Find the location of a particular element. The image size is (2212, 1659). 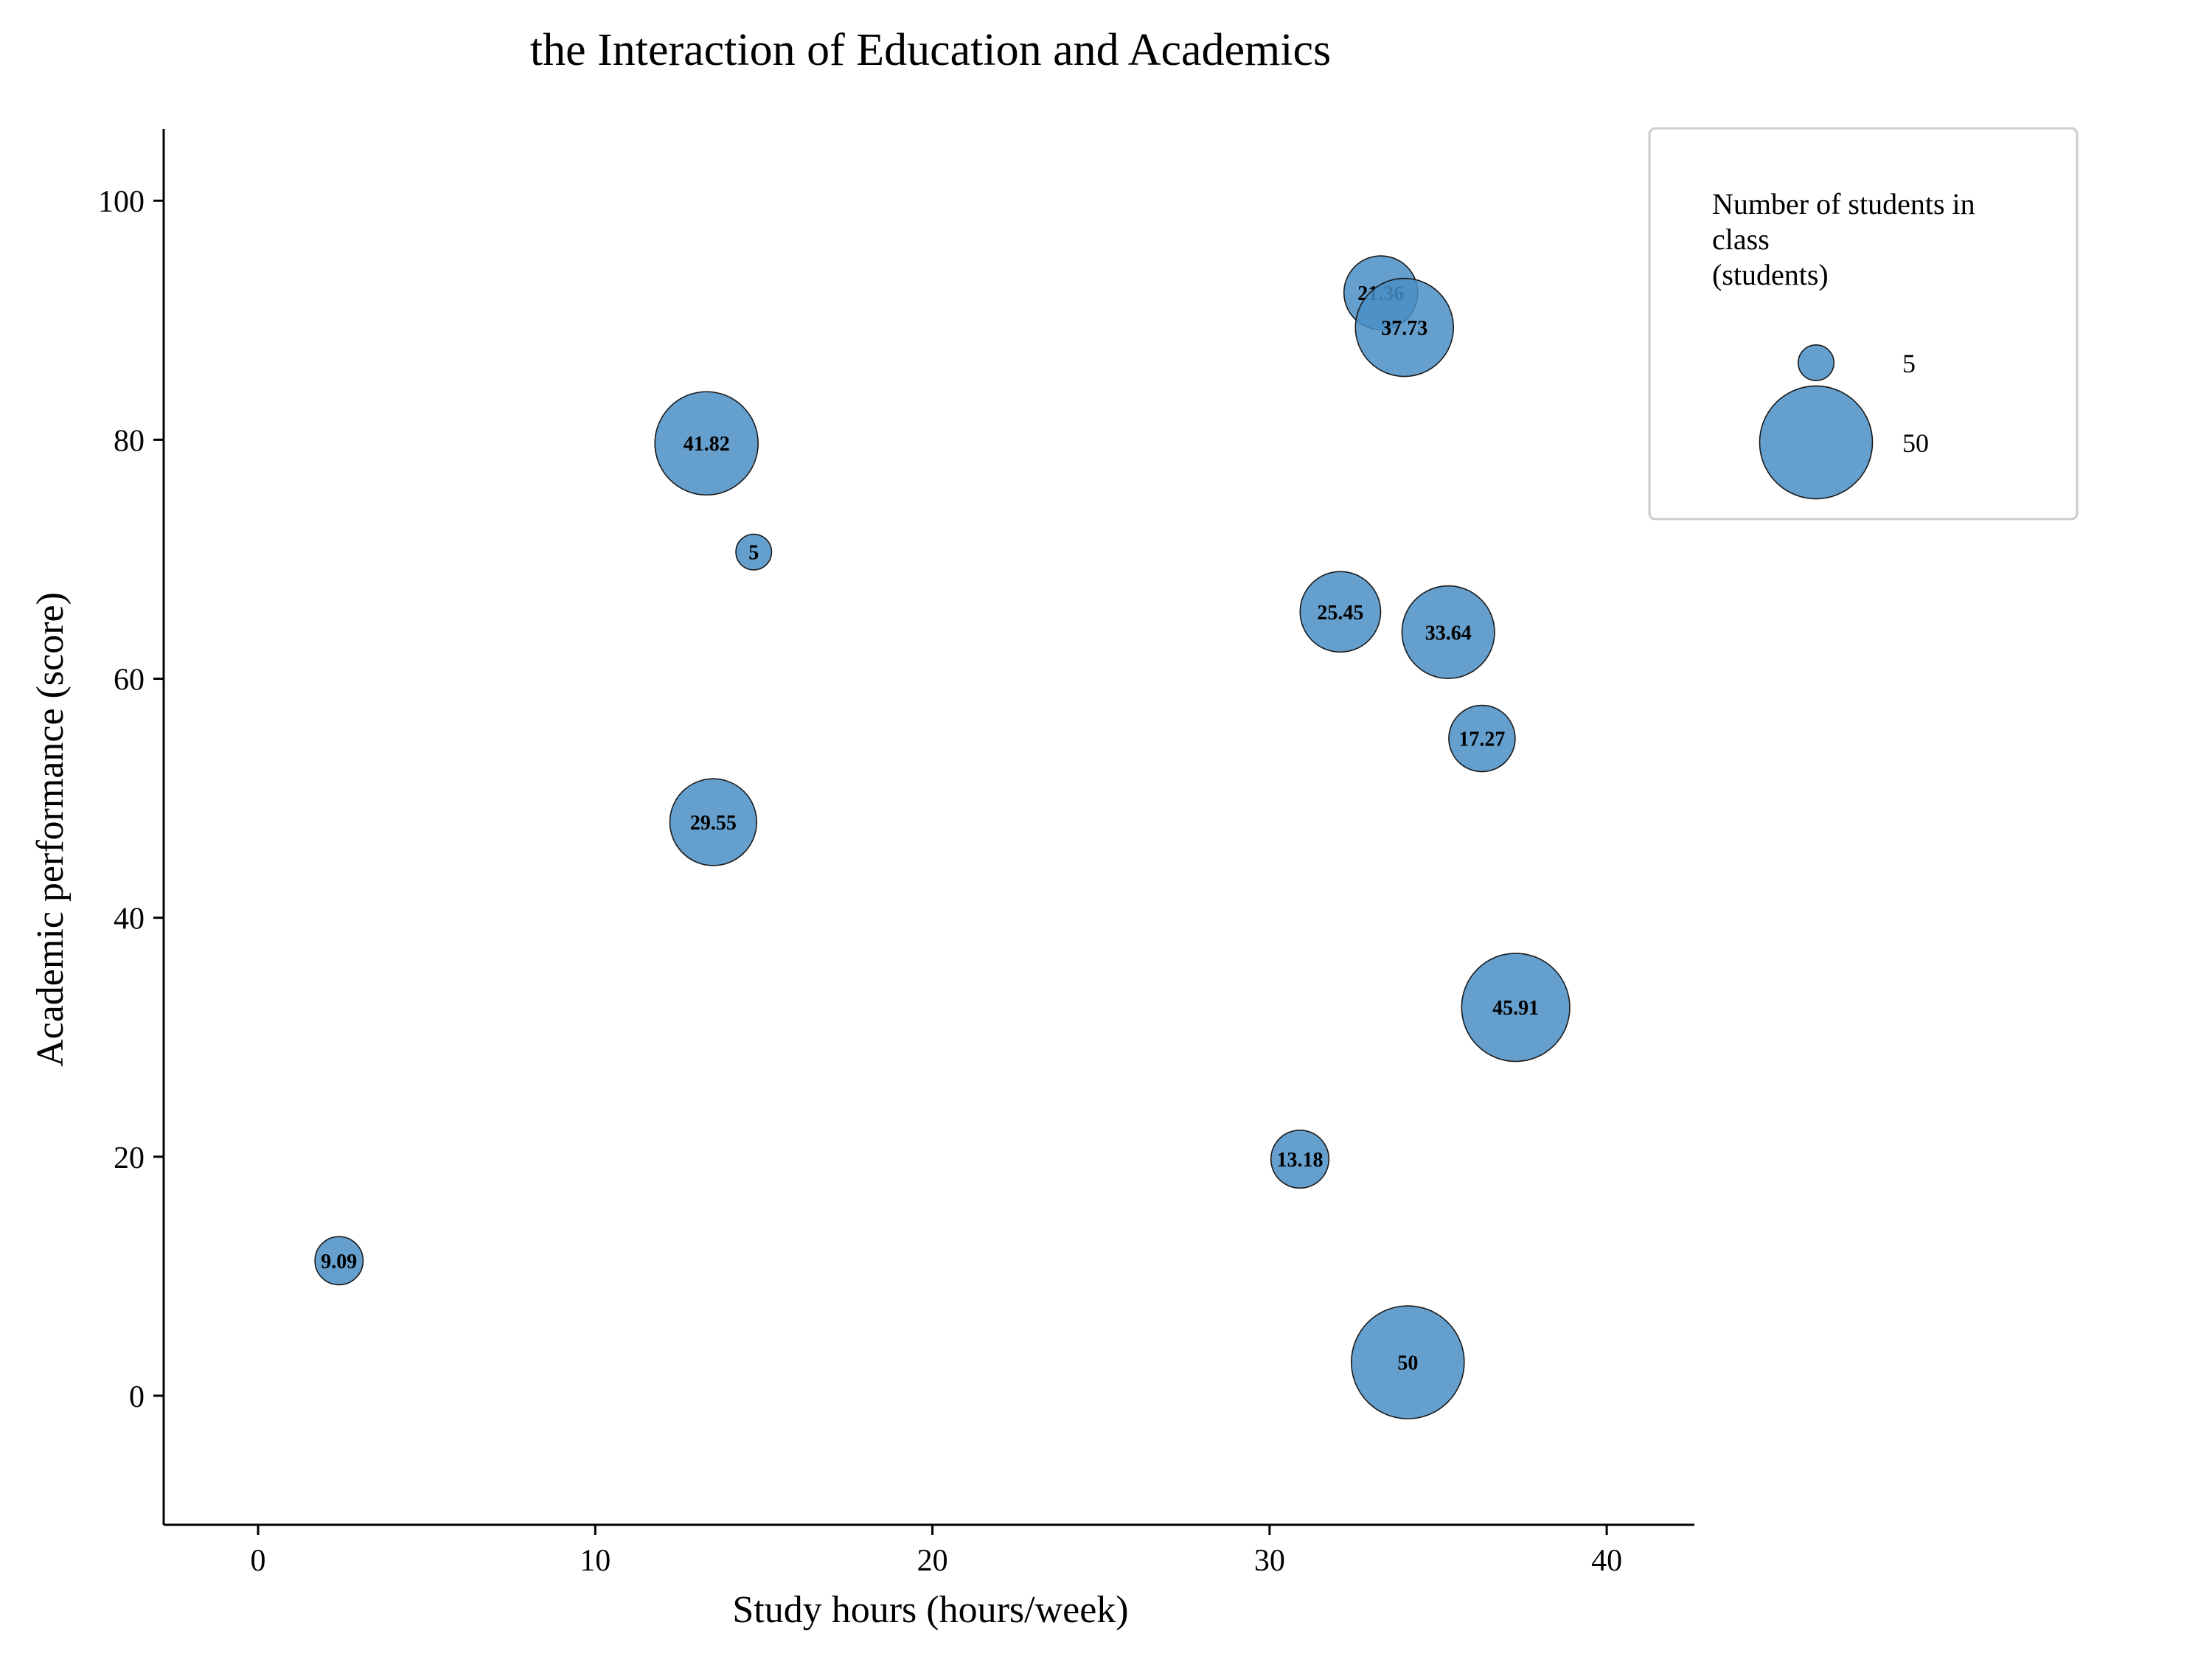

bubble-label: 29.55 is located at coordinates (713, 823).